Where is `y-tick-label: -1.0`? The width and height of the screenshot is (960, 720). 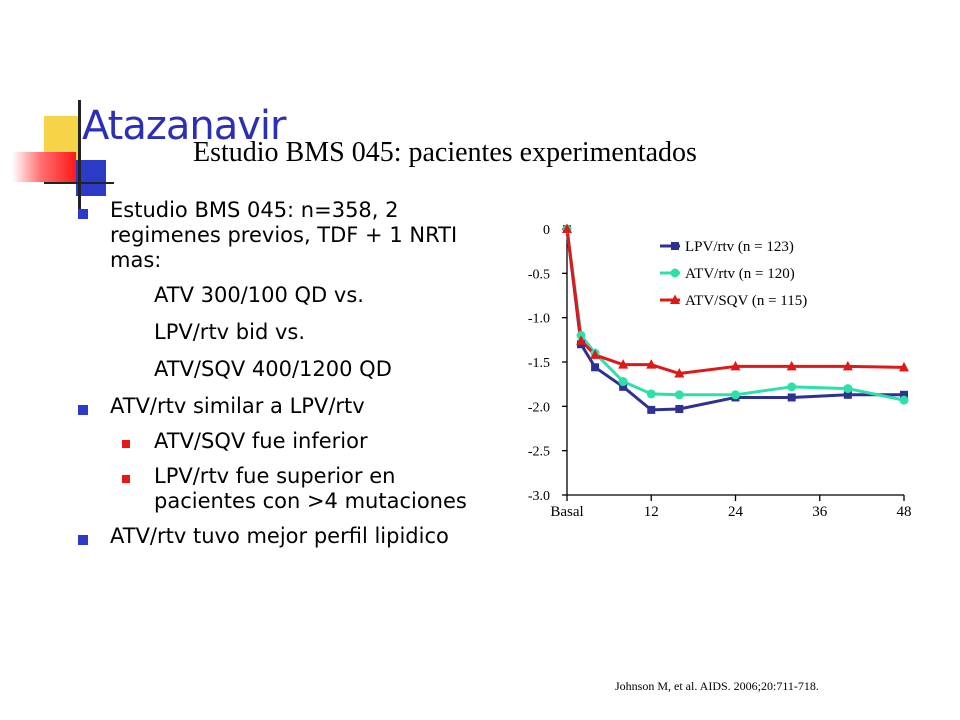
y-tick-label: -1.0 is located at coordinates (539, 319).